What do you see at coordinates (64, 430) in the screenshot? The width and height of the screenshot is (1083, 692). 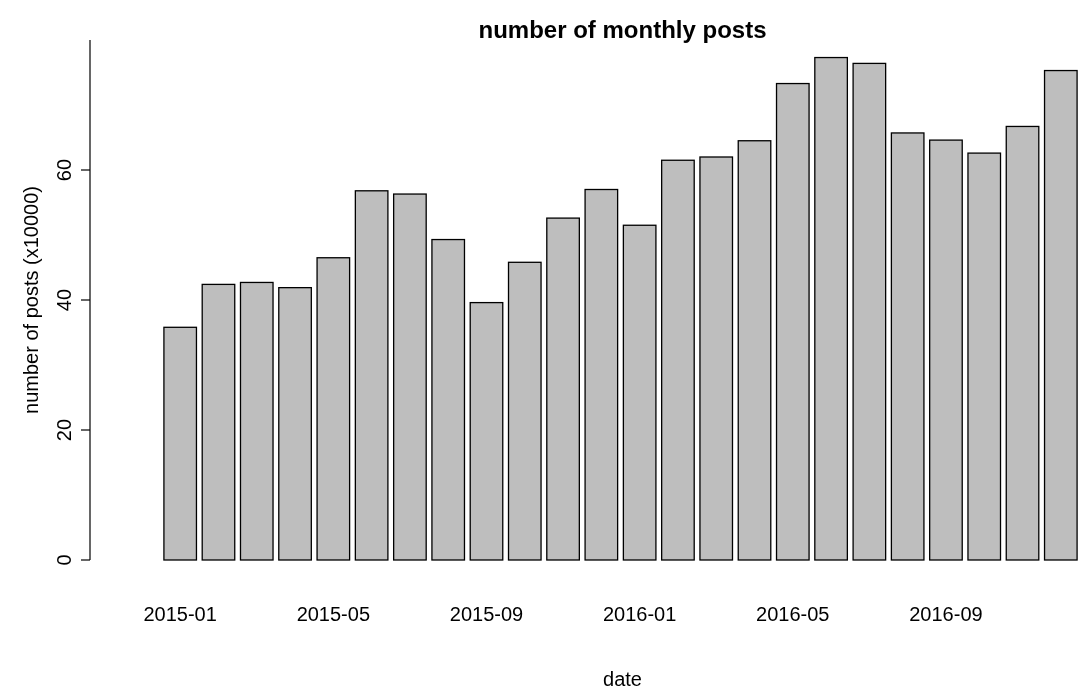 I see `y-tick-label: 20` at bounding box center [64, 430].